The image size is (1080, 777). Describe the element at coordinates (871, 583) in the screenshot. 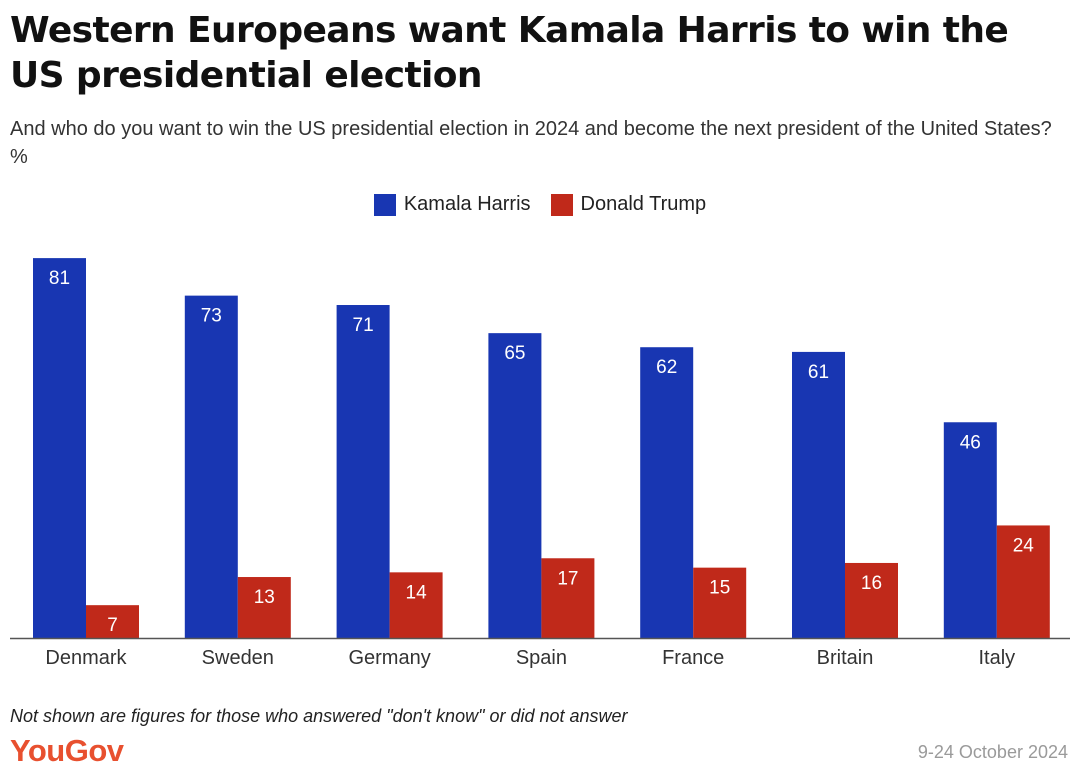

I see `bar-value-trump-britain: 16` at that location.